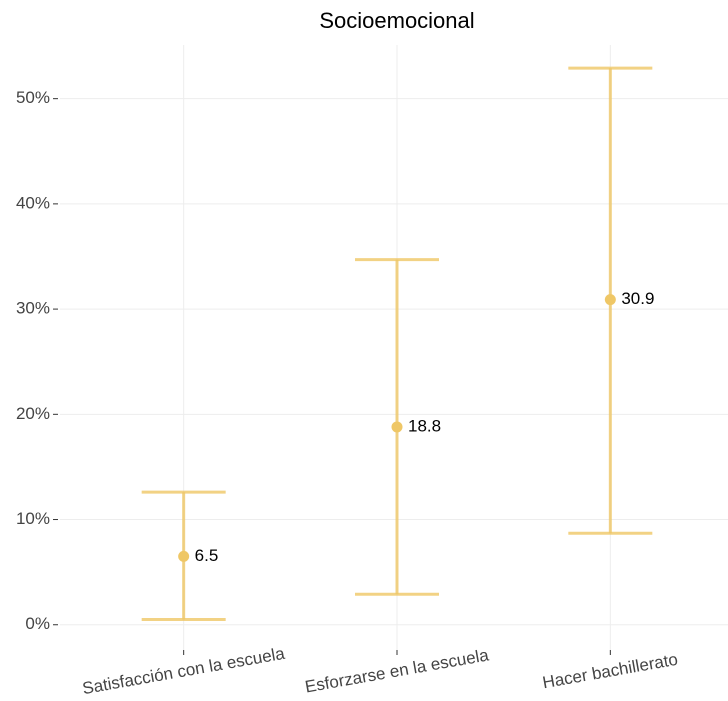 The height and width of the screenshot is (701, 728). What do you see at coordinates (424, 425) in the screenshot?
I see `value-label: 18.8` at bounding box center [424, 425].